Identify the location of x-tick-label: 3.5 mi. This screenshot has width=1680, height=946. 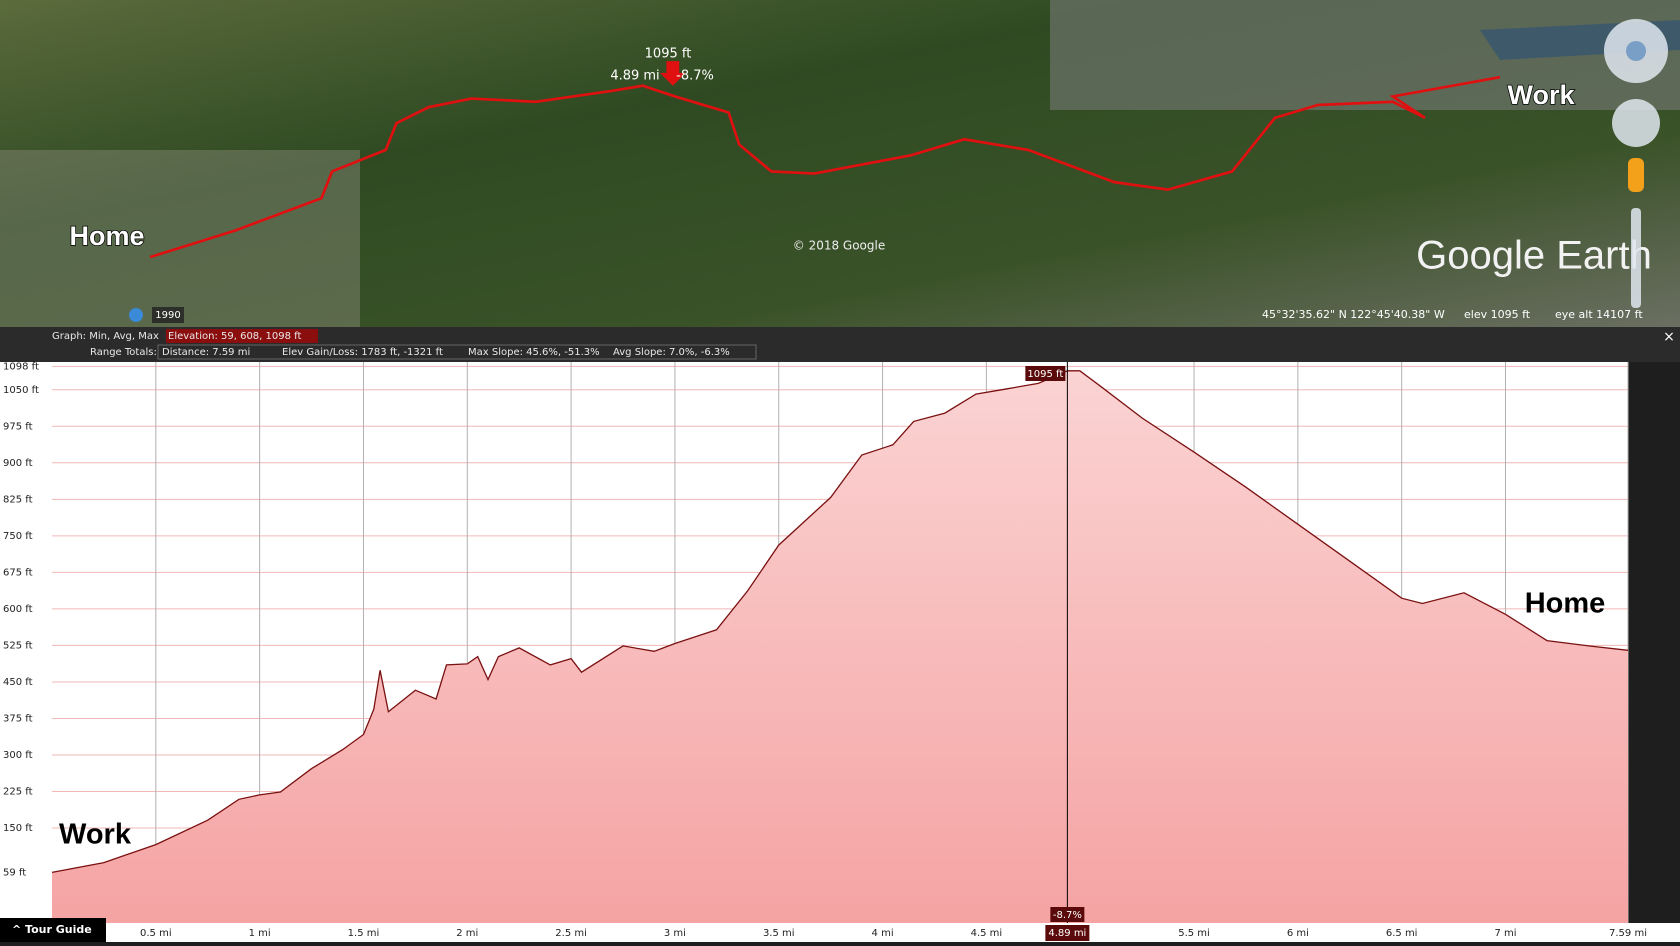
(779, 933).